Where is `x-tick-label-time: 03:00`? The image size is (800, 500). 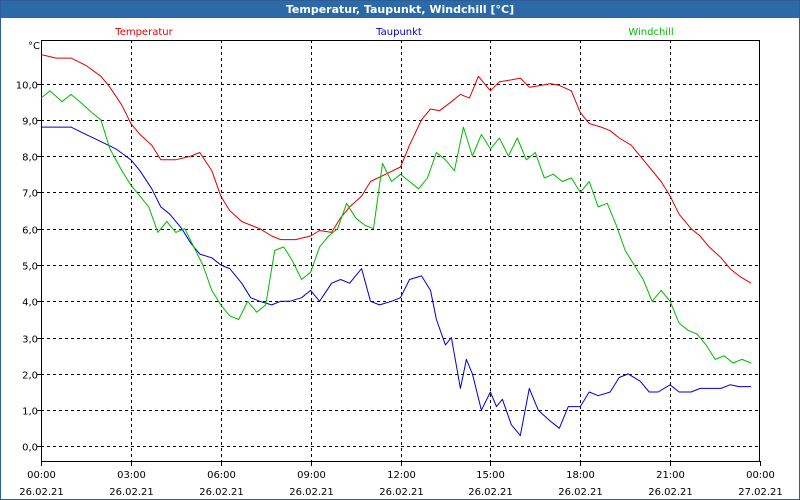 x-tick-label-time: 03:00 is located at coordinates (131, 475).